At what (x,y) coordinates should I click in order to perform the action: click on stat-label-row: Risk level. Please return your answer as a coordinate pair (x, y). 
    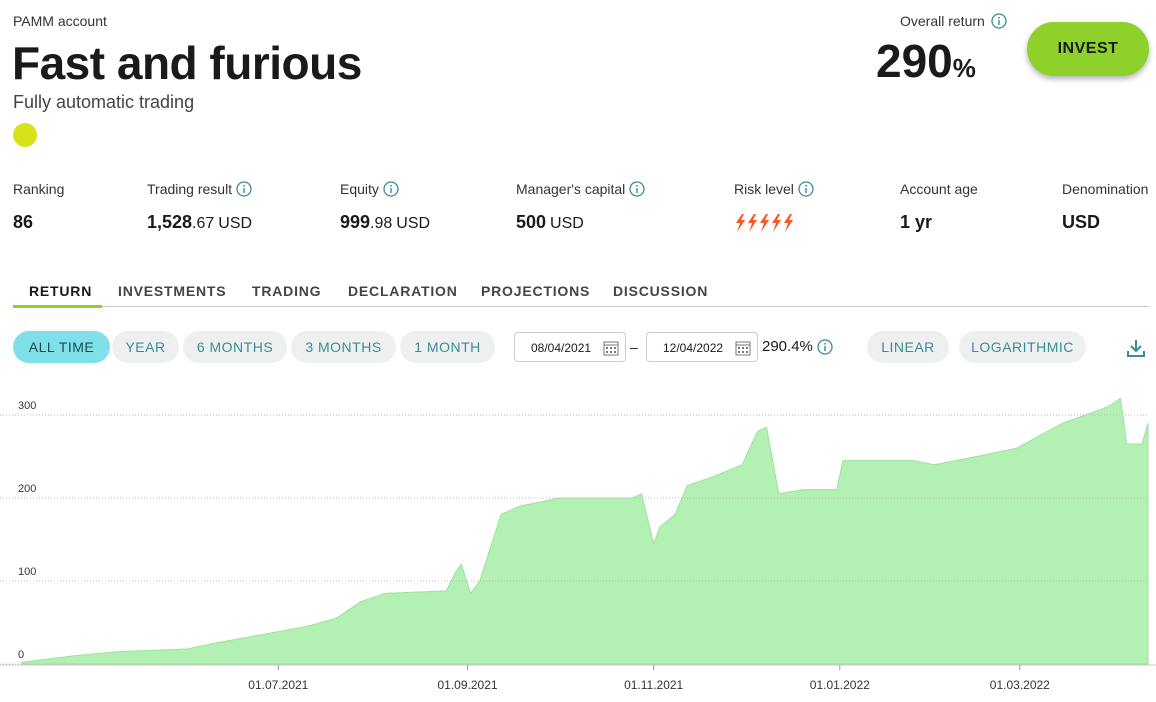
    Looking at the image, I should click on (774, 189).